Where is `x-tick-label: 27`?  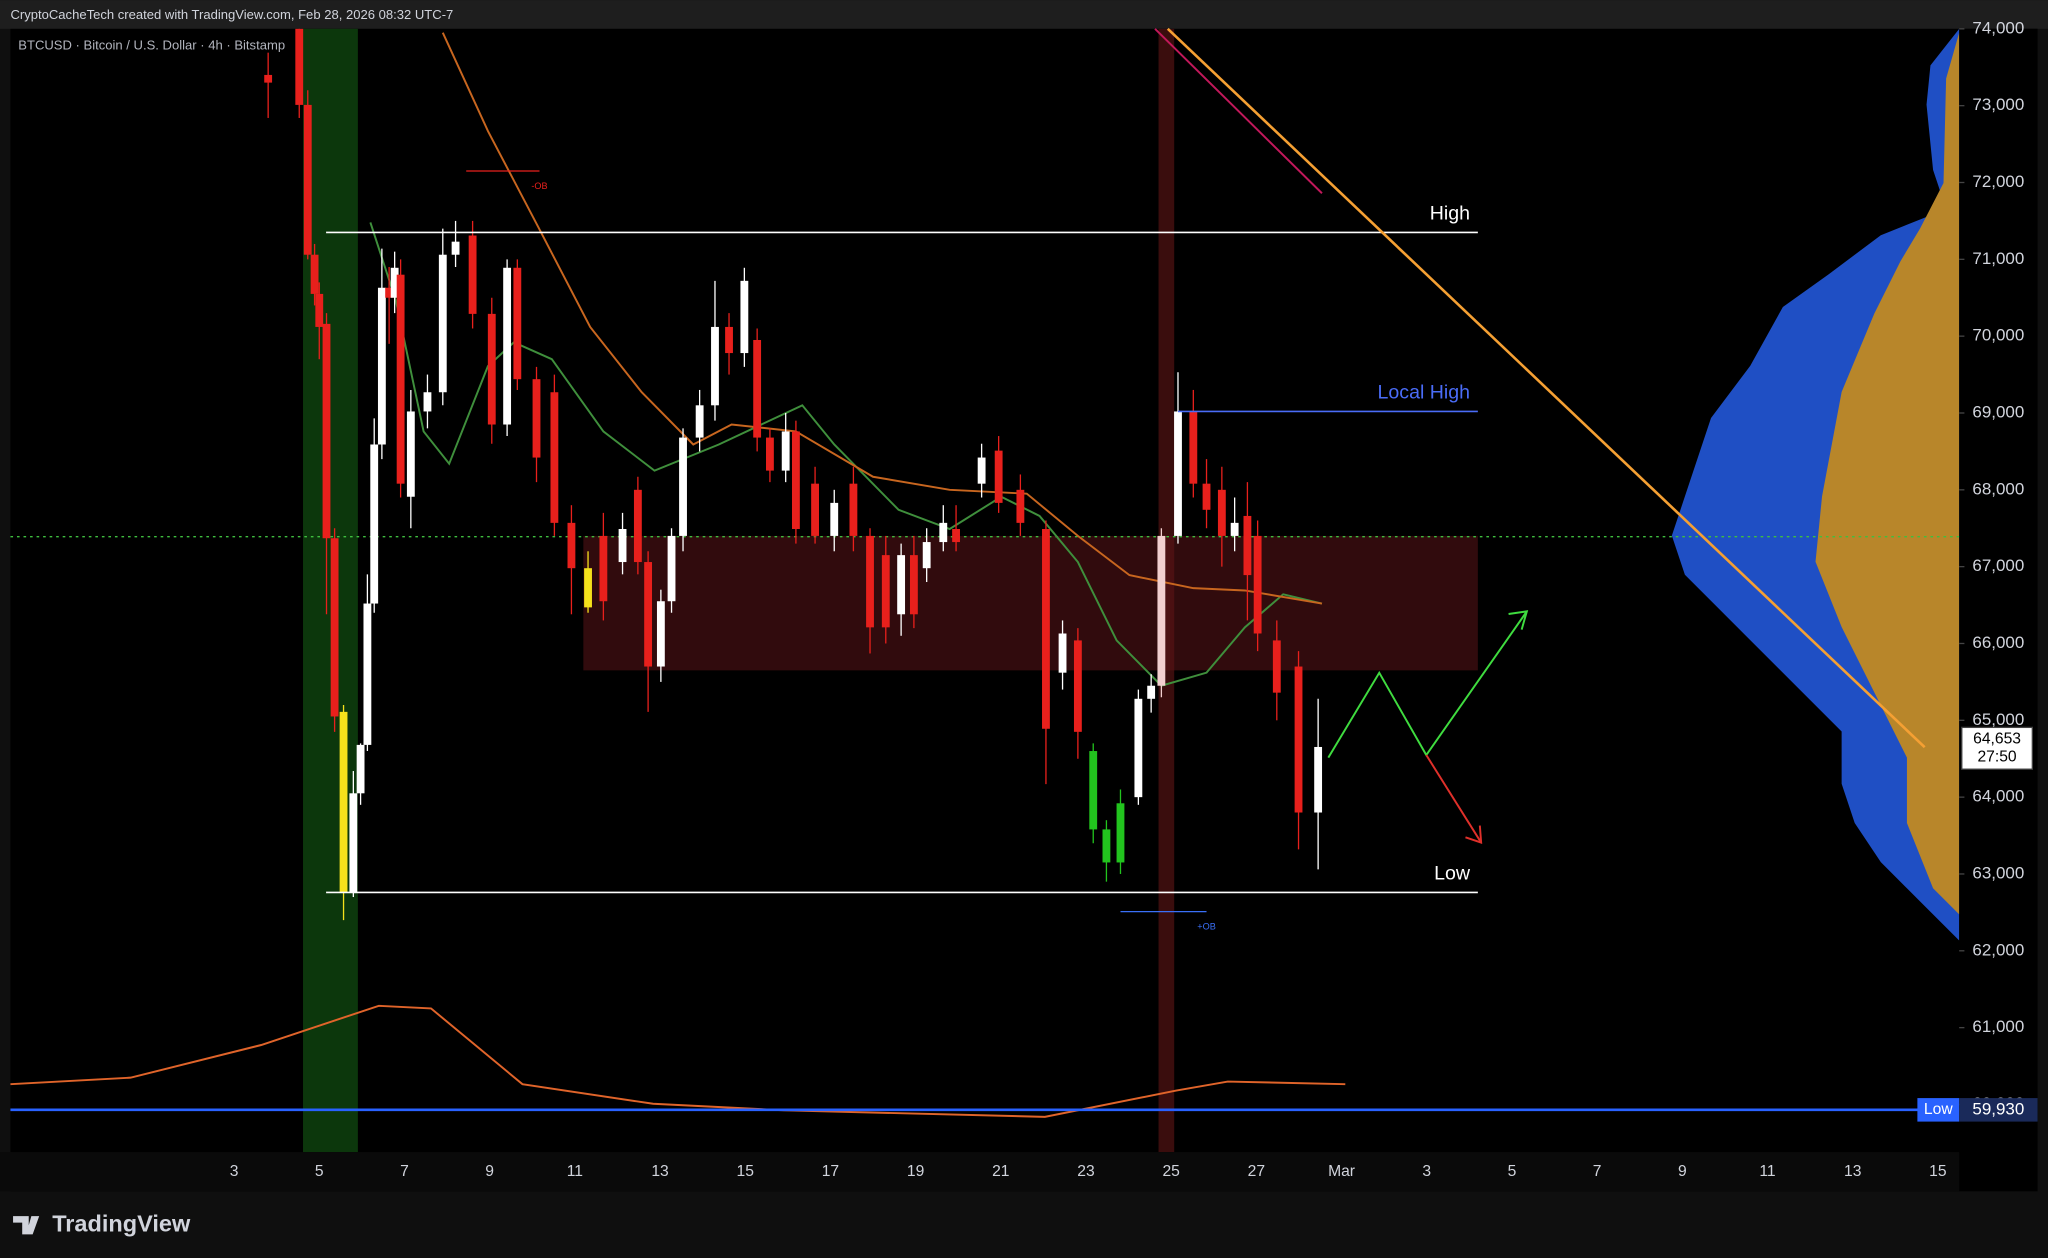 x-tick-label: 27 is located at coordinates (1256, 1171).